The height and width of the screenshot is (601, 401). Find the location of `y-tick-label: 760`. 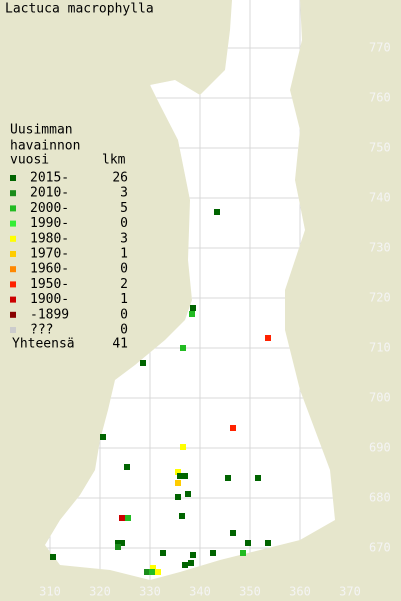

y-tick-label: 760 is located at coordinates (380, 98).